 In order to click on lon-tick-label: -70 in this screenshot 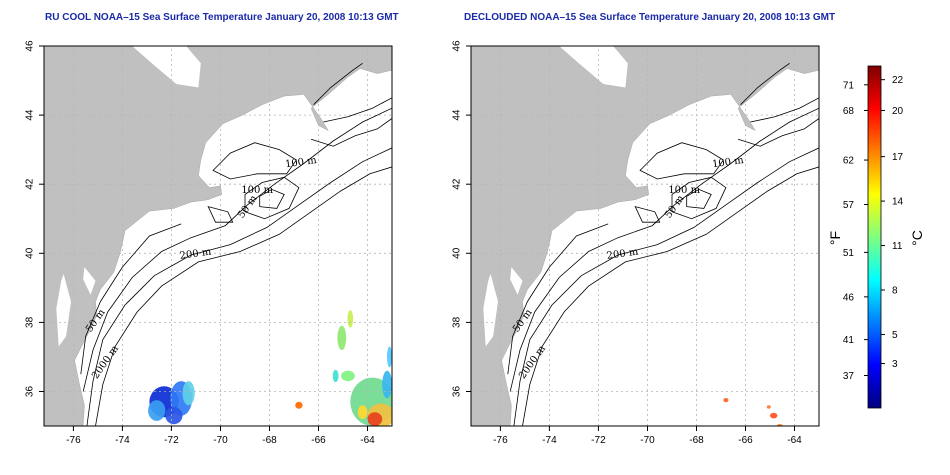, I will do `click(220, 440)`.